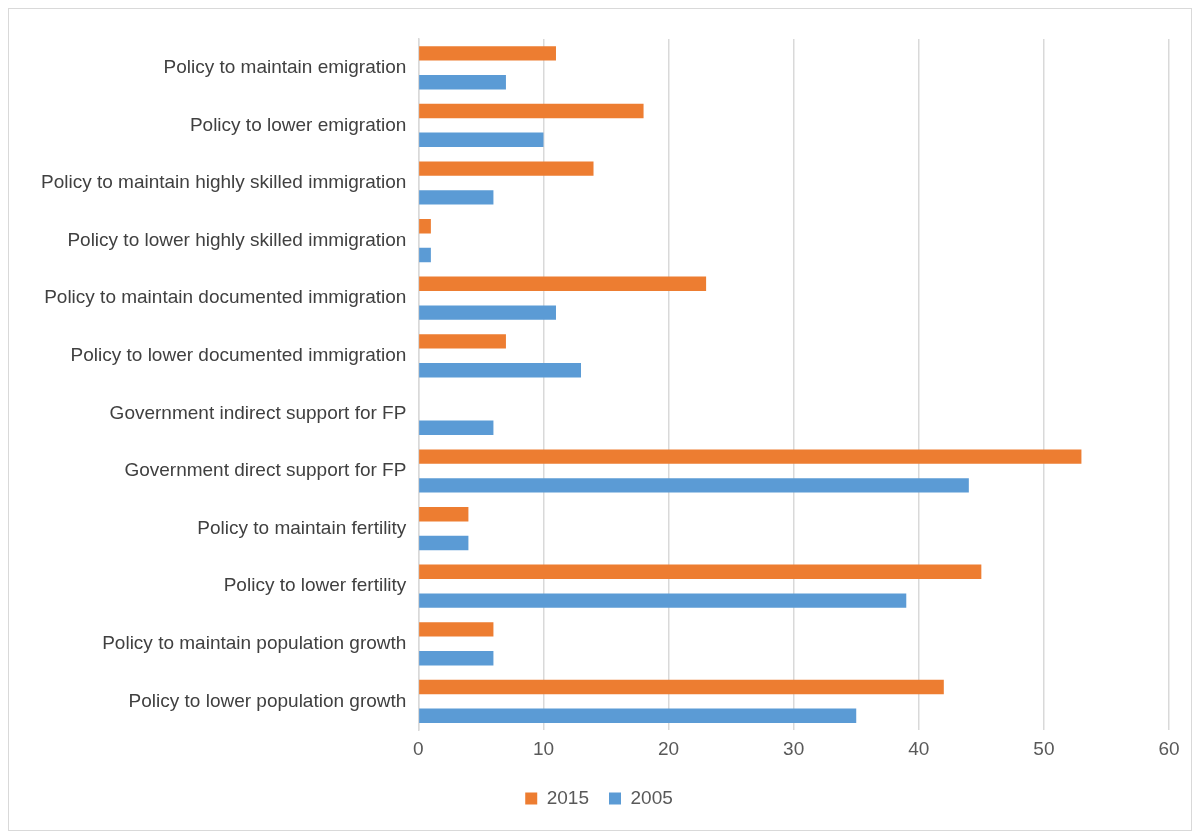 Image resolution: width=1200 pixels, height=839 pixels. I want to click on x-tick-label: 50, so click(1044, 748).